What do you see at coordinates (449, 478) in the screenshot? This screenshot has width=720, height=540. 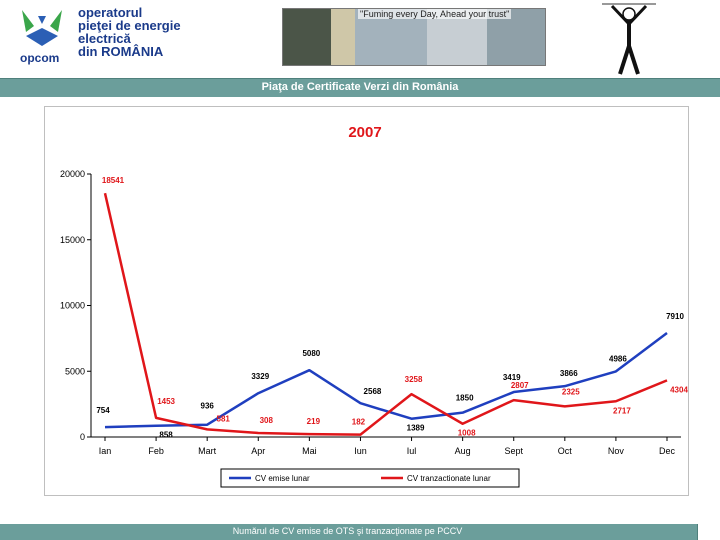 I see `legend-label: CV tranzactionate lunar` at bounding box center [449, 478].